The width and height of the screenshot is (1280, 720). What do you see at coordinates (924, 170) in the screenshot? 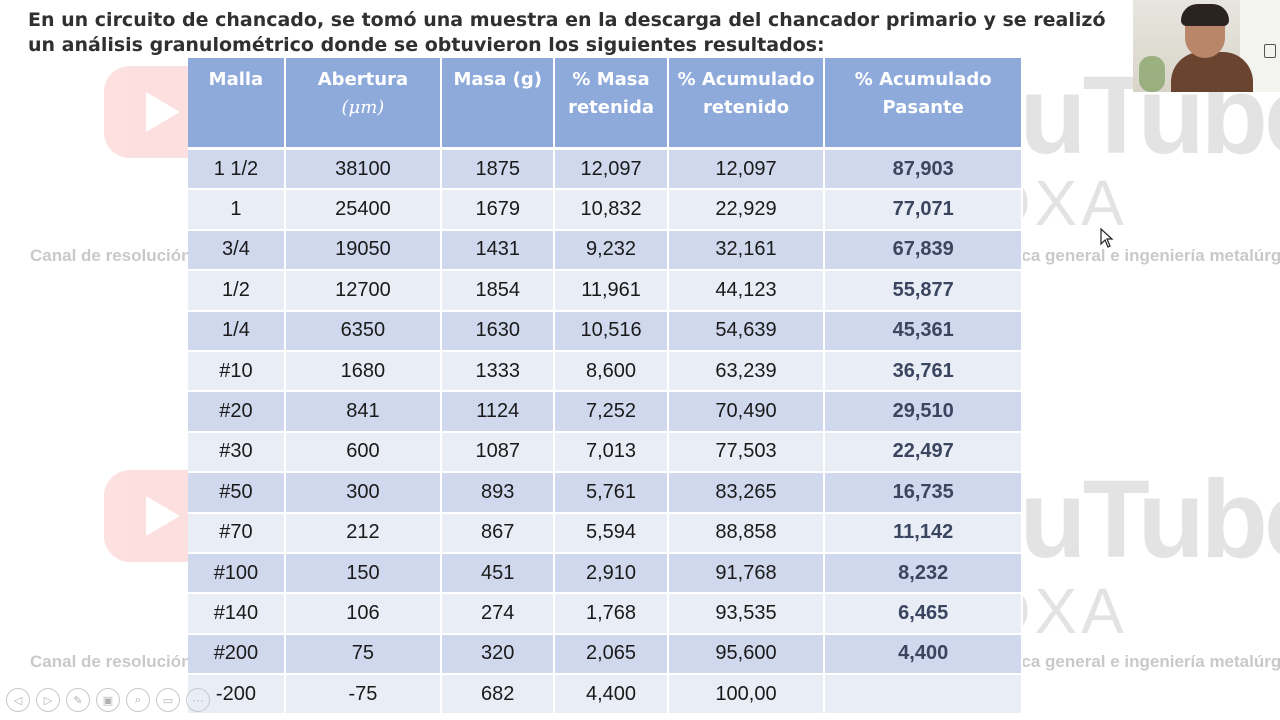
I see `cell-acumulado-pasante: 87,903` at bounding box center [924, 170].